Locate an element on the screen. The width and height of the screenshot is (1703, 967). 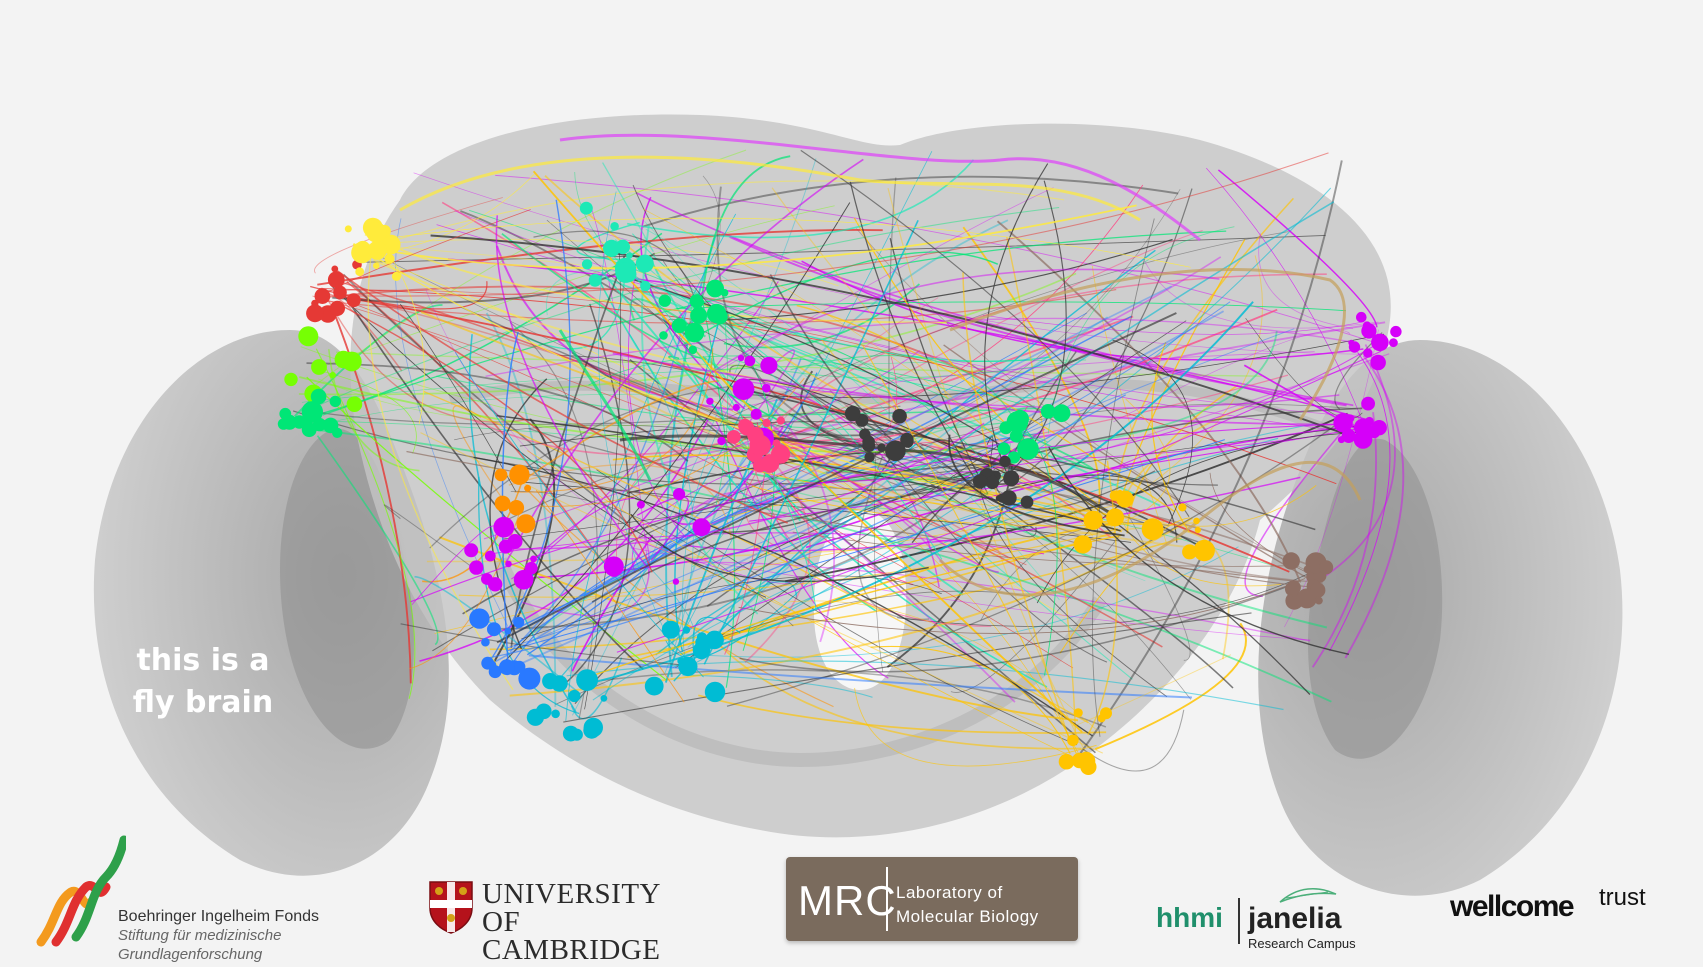
cambridge-shield-icon is located at coordinates (451, 907).